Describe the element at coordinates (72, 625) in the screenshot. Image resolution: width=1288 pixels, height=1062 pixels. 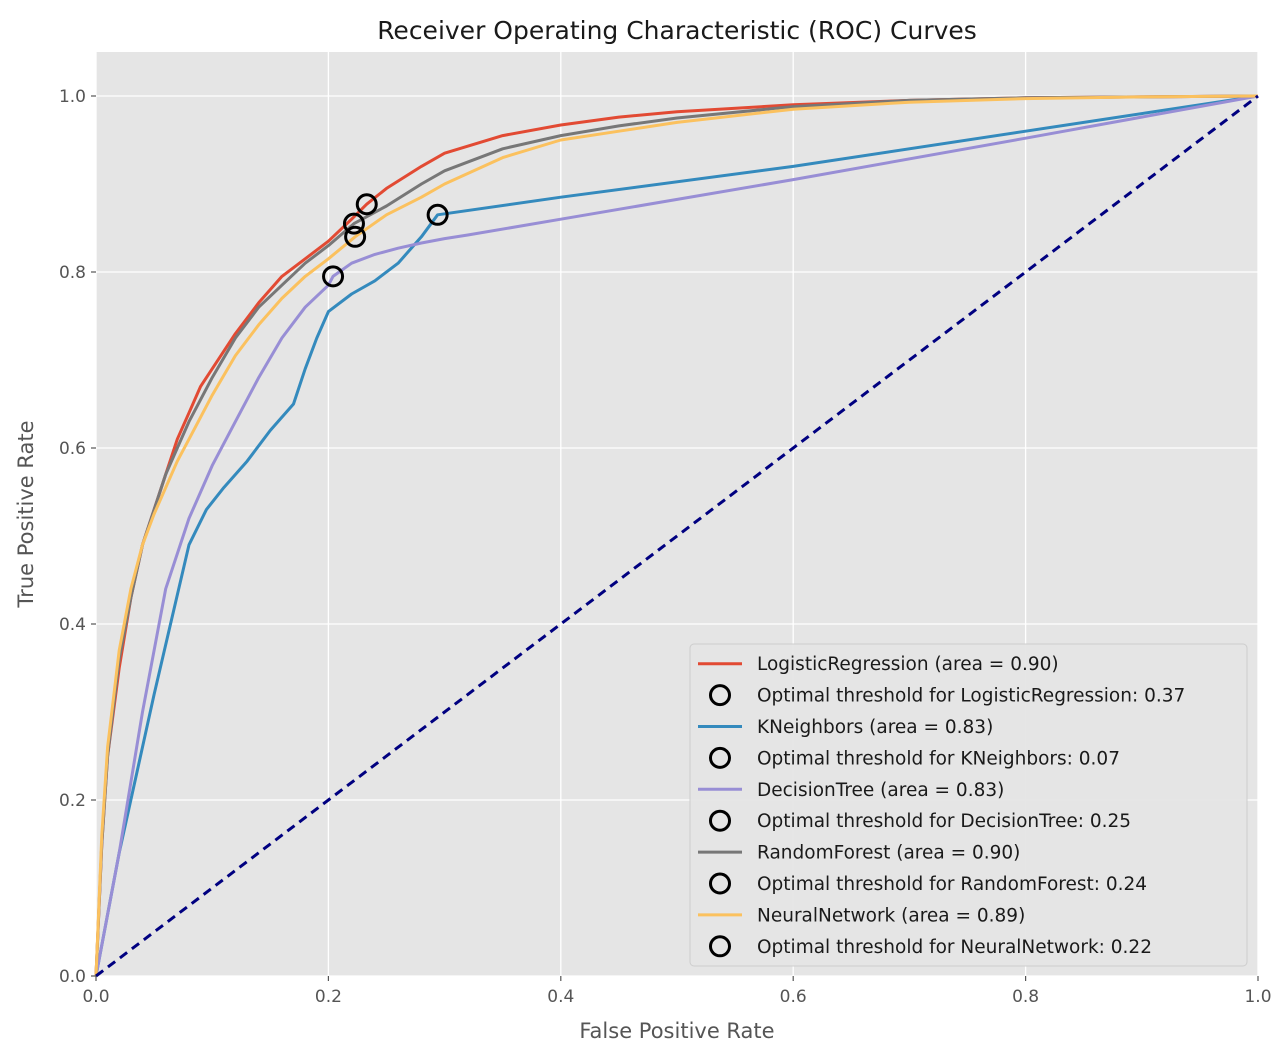
I see `y-tick-label: 0.4` at that location.